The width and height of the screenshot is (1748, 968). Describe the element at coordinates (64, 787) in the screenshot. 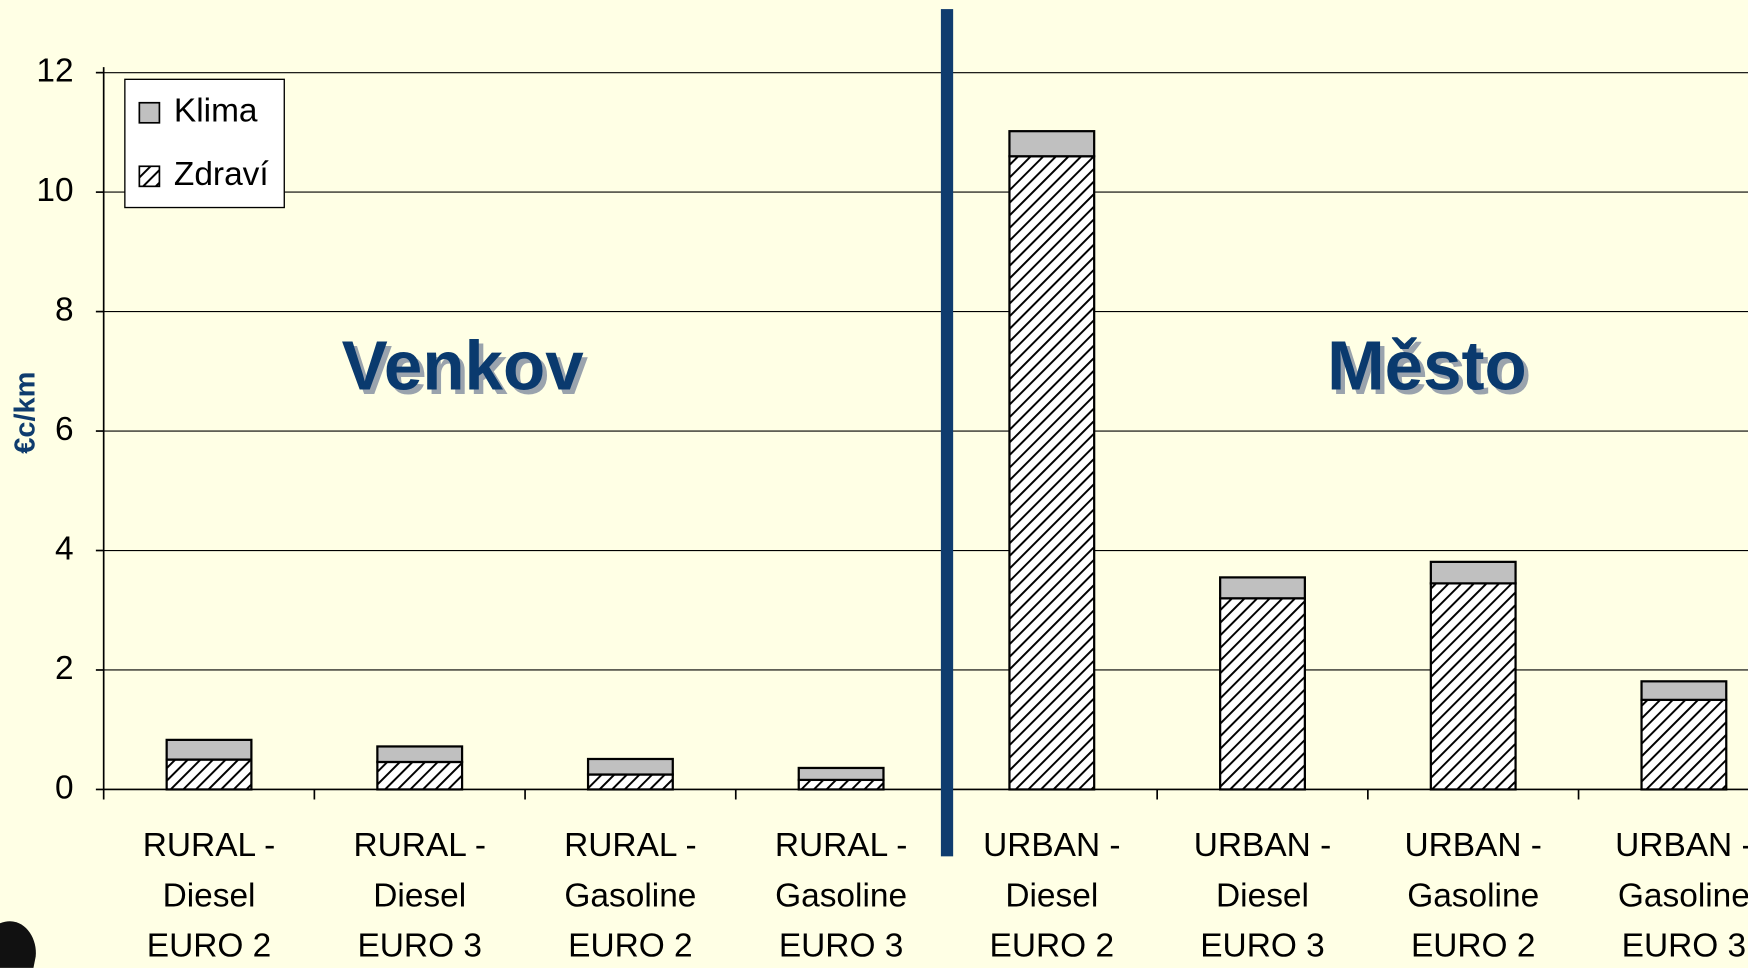

I see `y-tick-label: 0` at that location.